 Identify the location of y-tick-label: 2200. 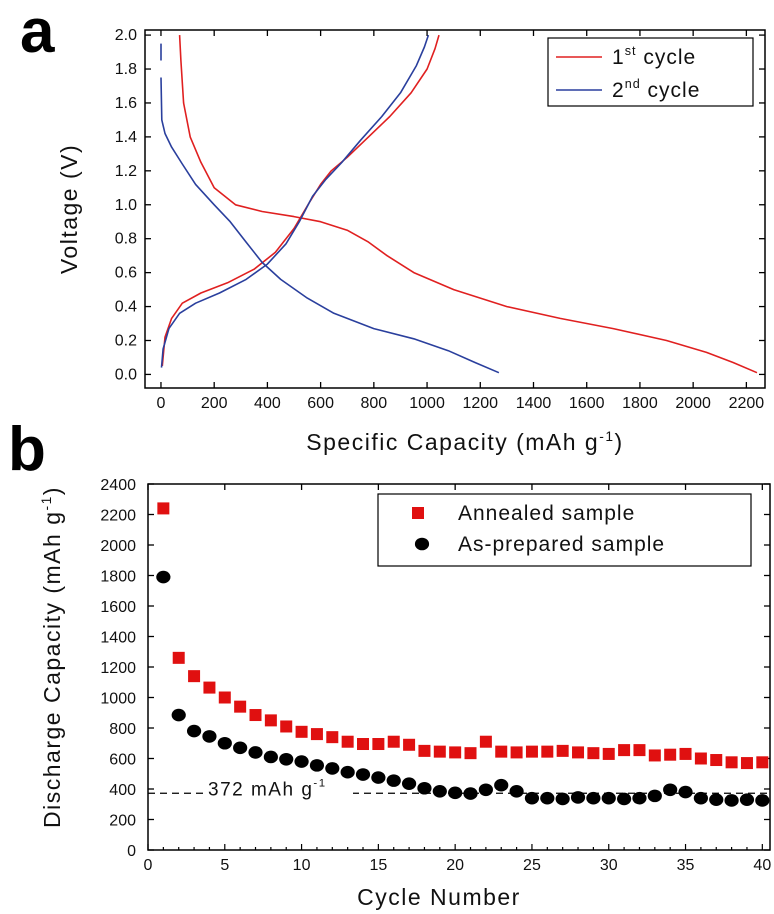
(118, 516).